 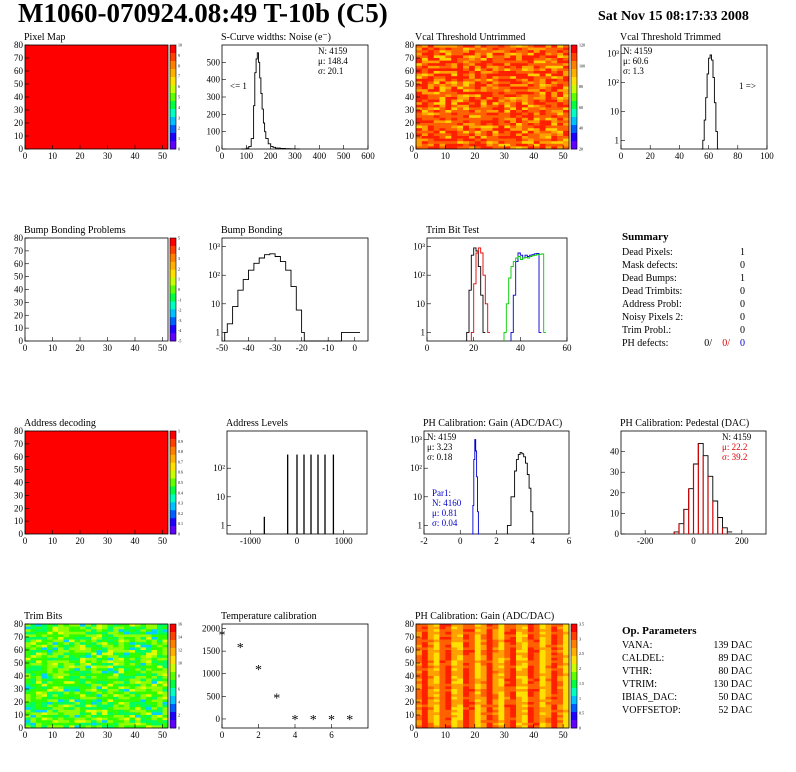 I want to click on x-tick-label: 500, so click(x=344, y=156).